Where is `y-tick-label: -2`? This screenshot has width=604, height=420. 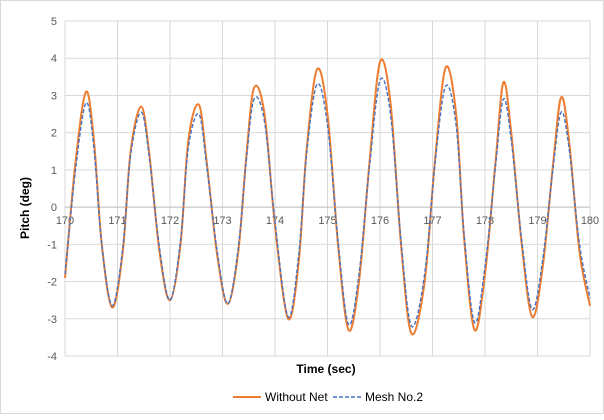 y-tick-label: -2 is located at coordinates (52, 283).